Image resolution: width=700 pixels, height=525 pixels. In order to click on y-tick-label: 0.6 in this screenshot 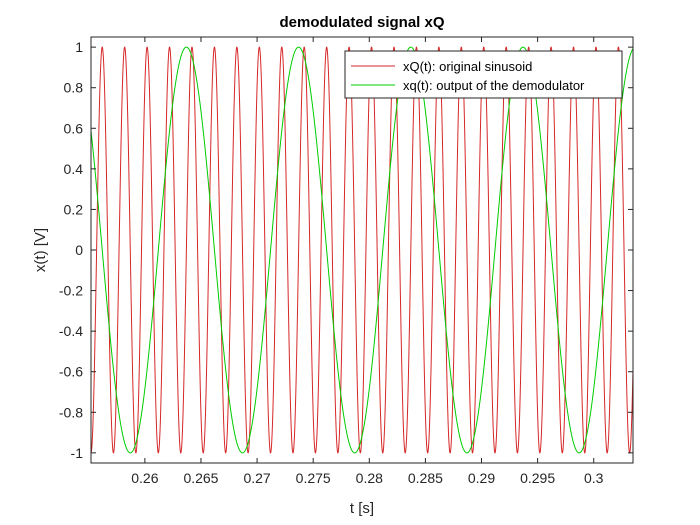, I will do `click(74, 128)`.